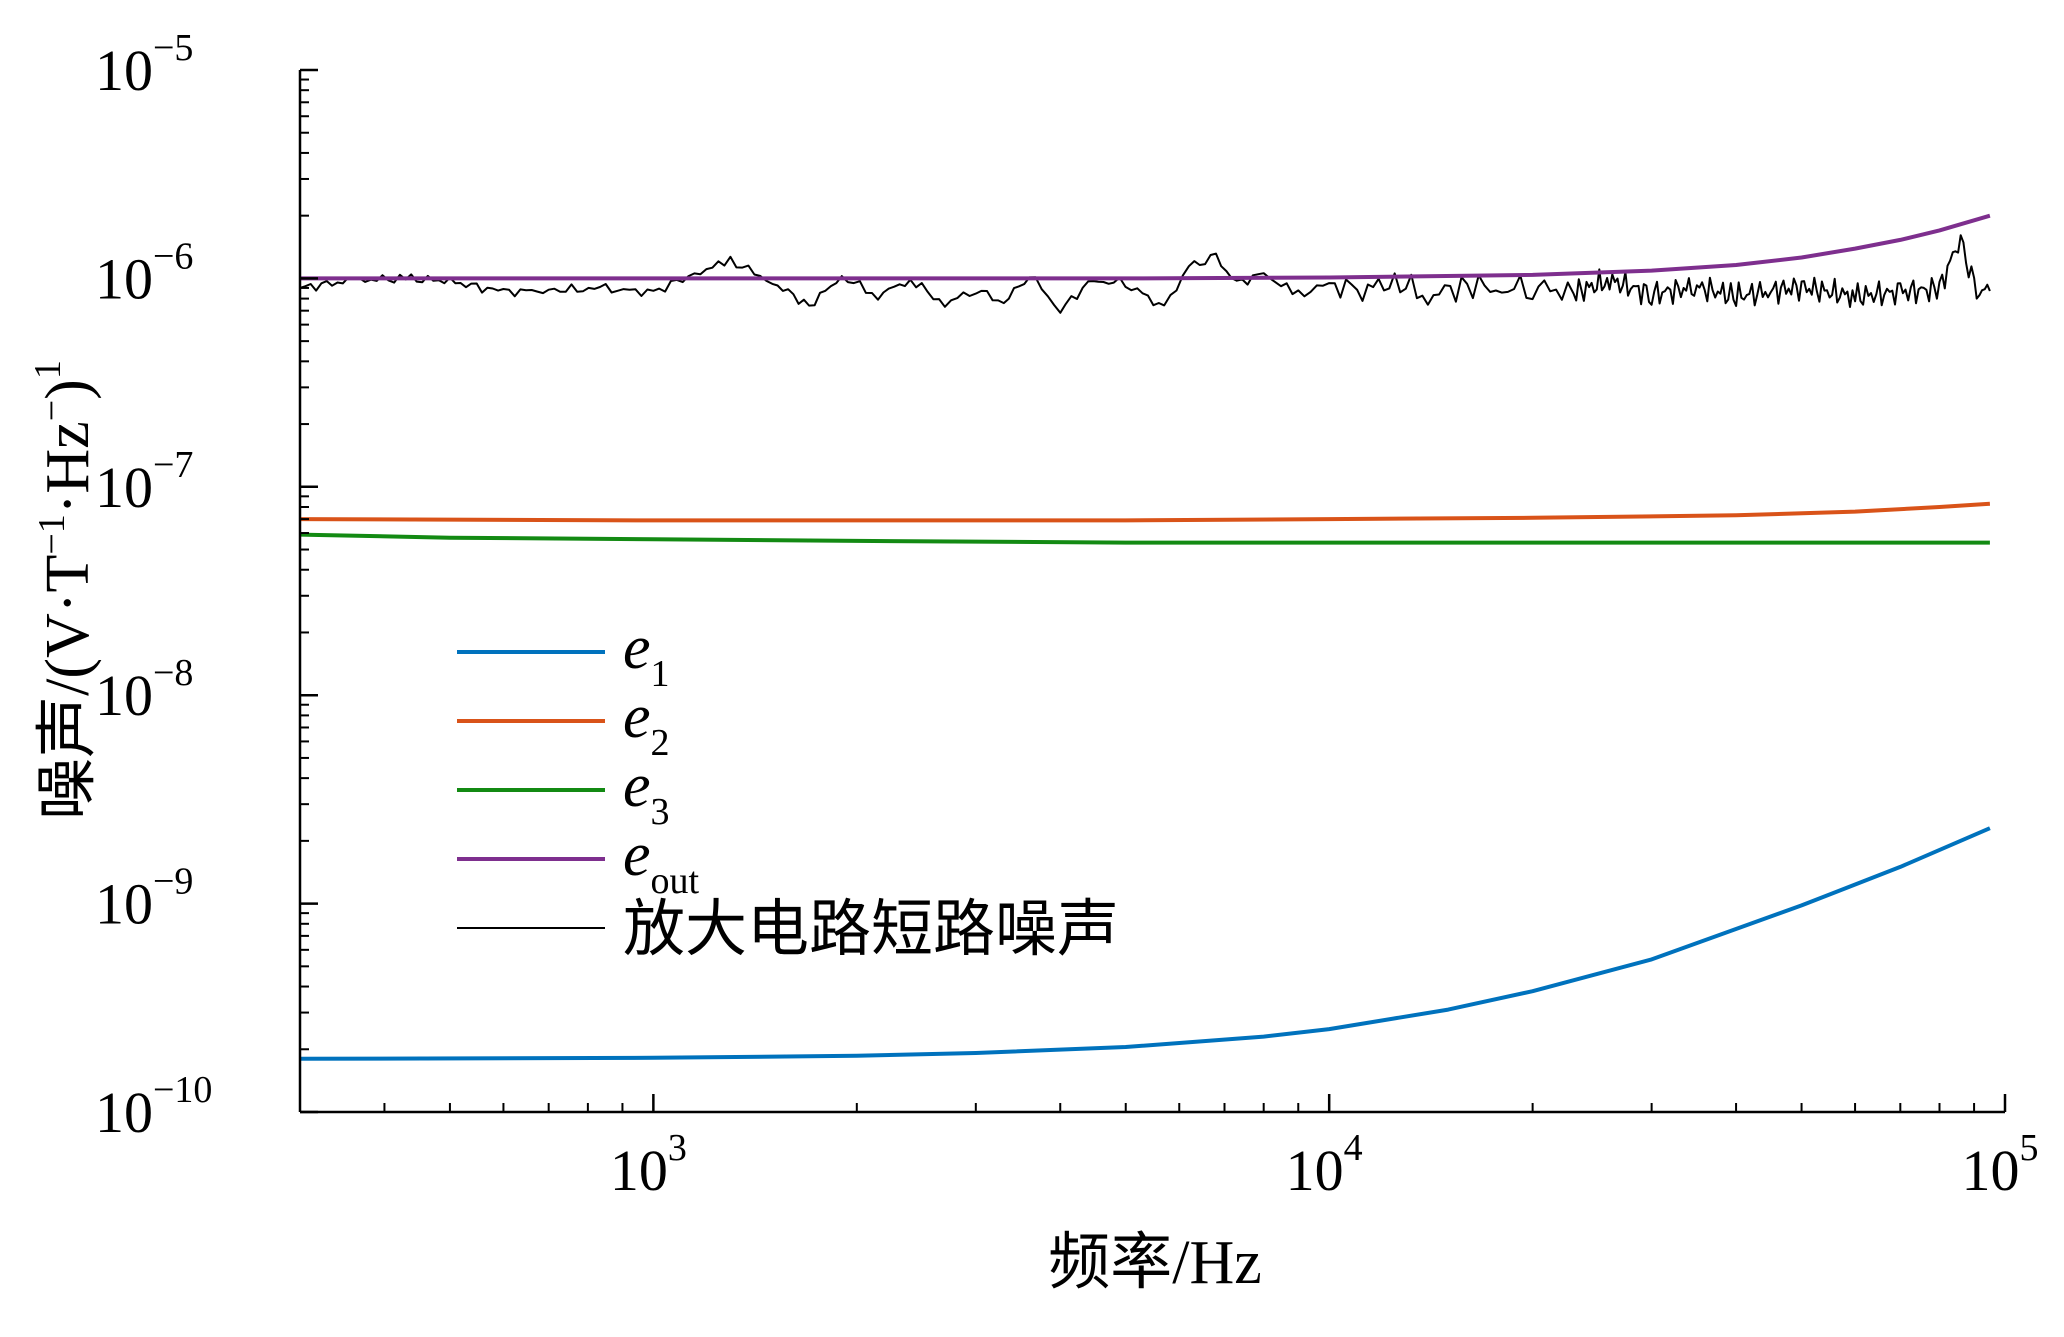 The height and width of the screenshot is (1337, 2064). Describe the element at coordinates (173, 882) in the screenshot. I see `y-tick-exp: −9` at that location.